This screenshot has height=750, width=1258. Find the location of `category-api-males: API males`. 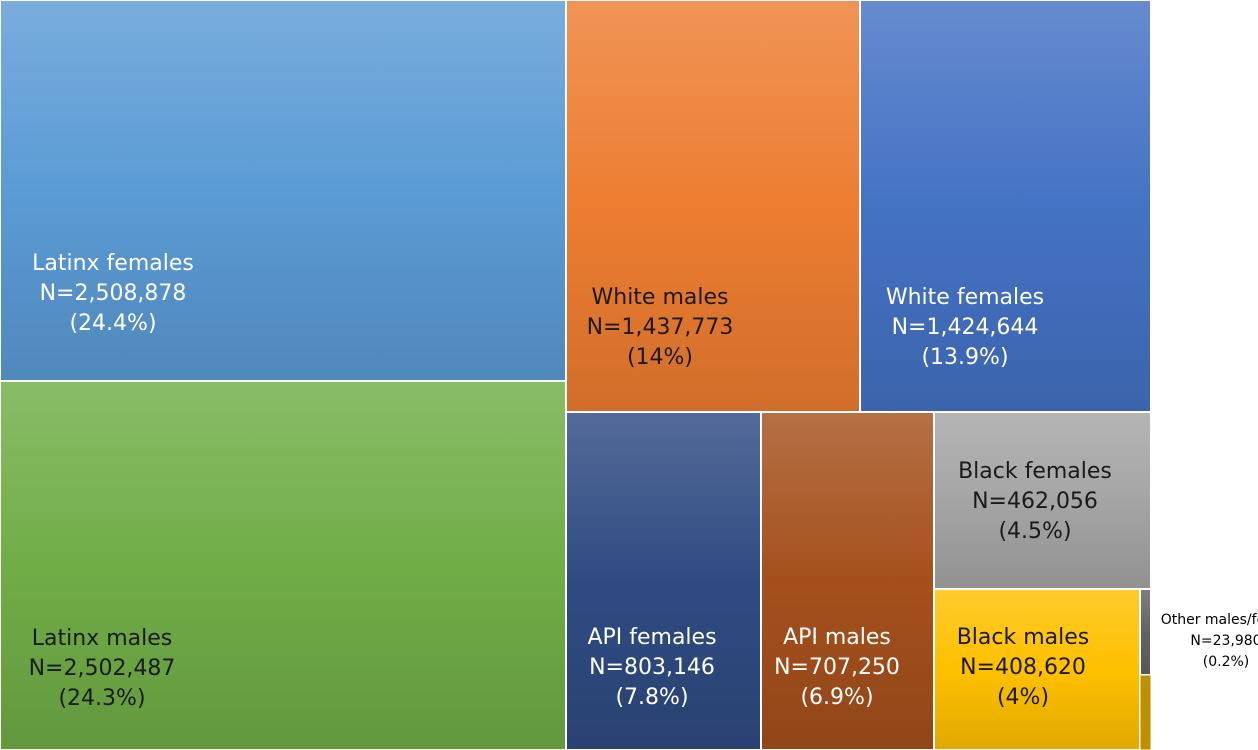

category-api-males: API males is located at coordinates (837, 637).